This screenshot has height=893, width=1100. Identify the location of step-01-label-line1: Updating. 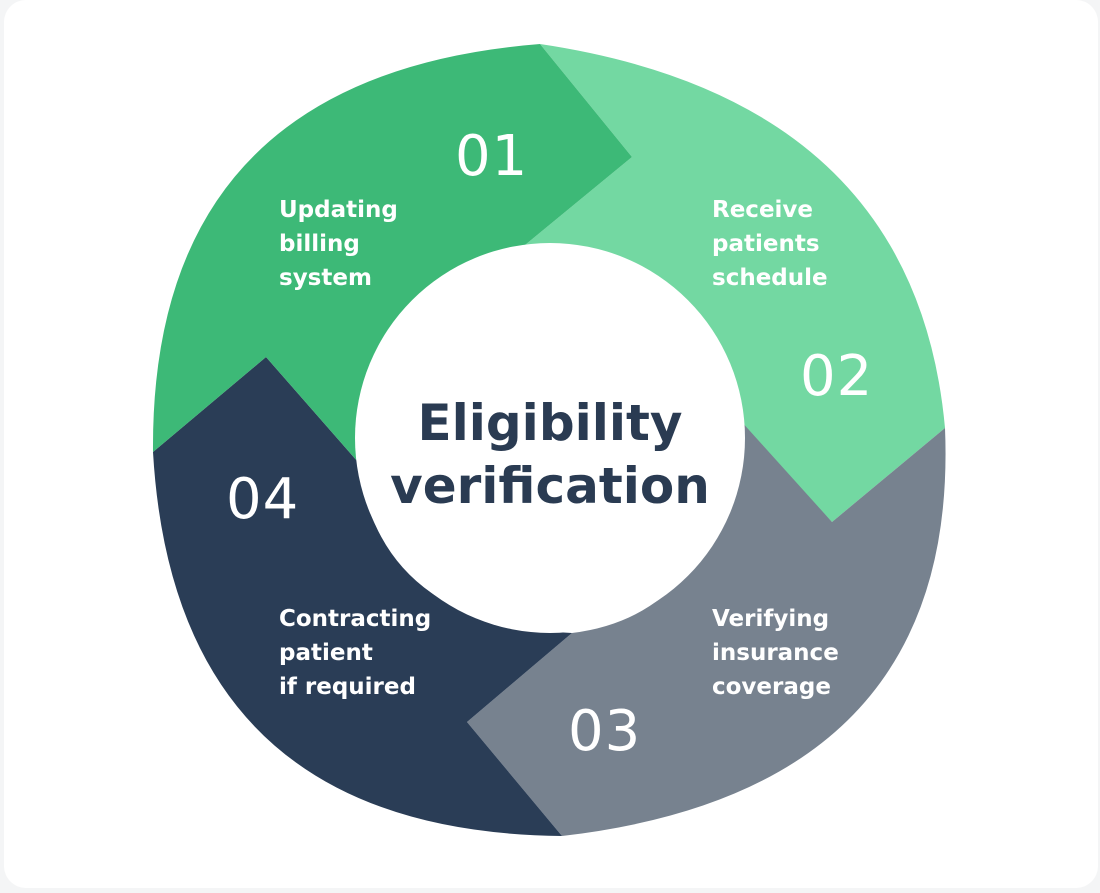
(338, 210).